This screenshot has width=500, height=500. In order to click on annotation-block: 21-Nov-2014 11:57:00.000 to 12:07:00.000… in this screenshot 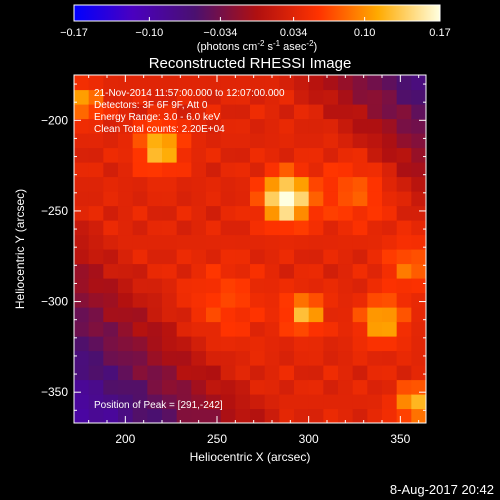, I will do `click(189, 111)`.